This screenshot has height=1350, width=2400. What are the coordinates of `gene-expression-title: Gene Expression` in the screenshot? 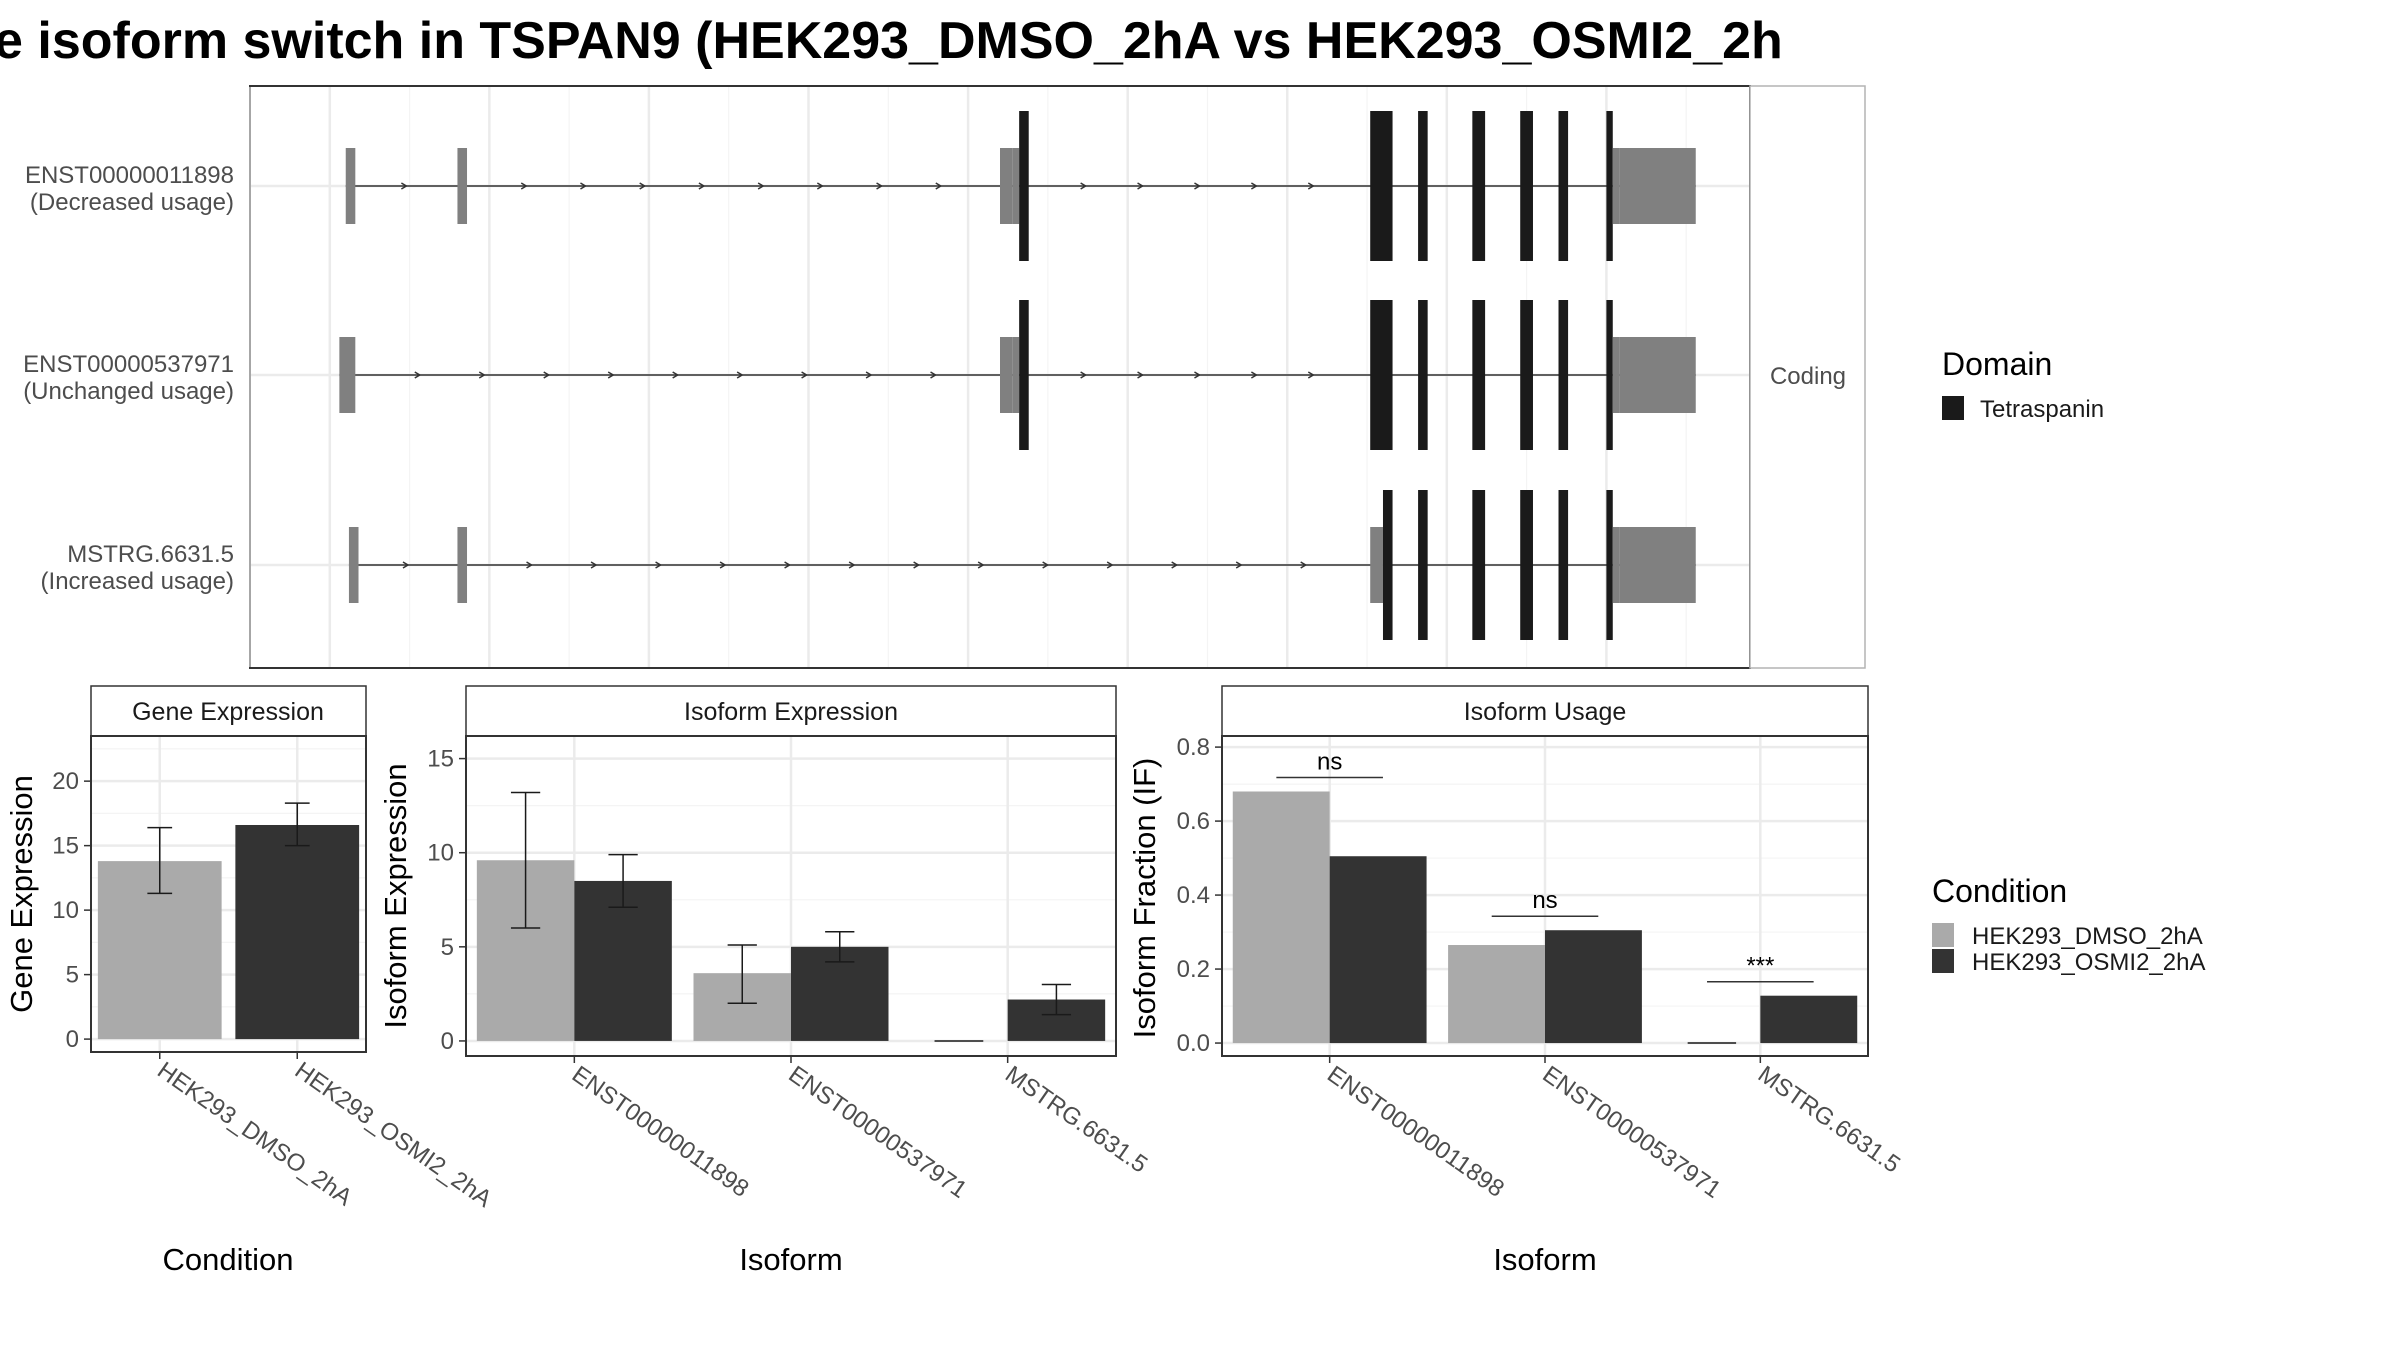 It's located at (228, 712).